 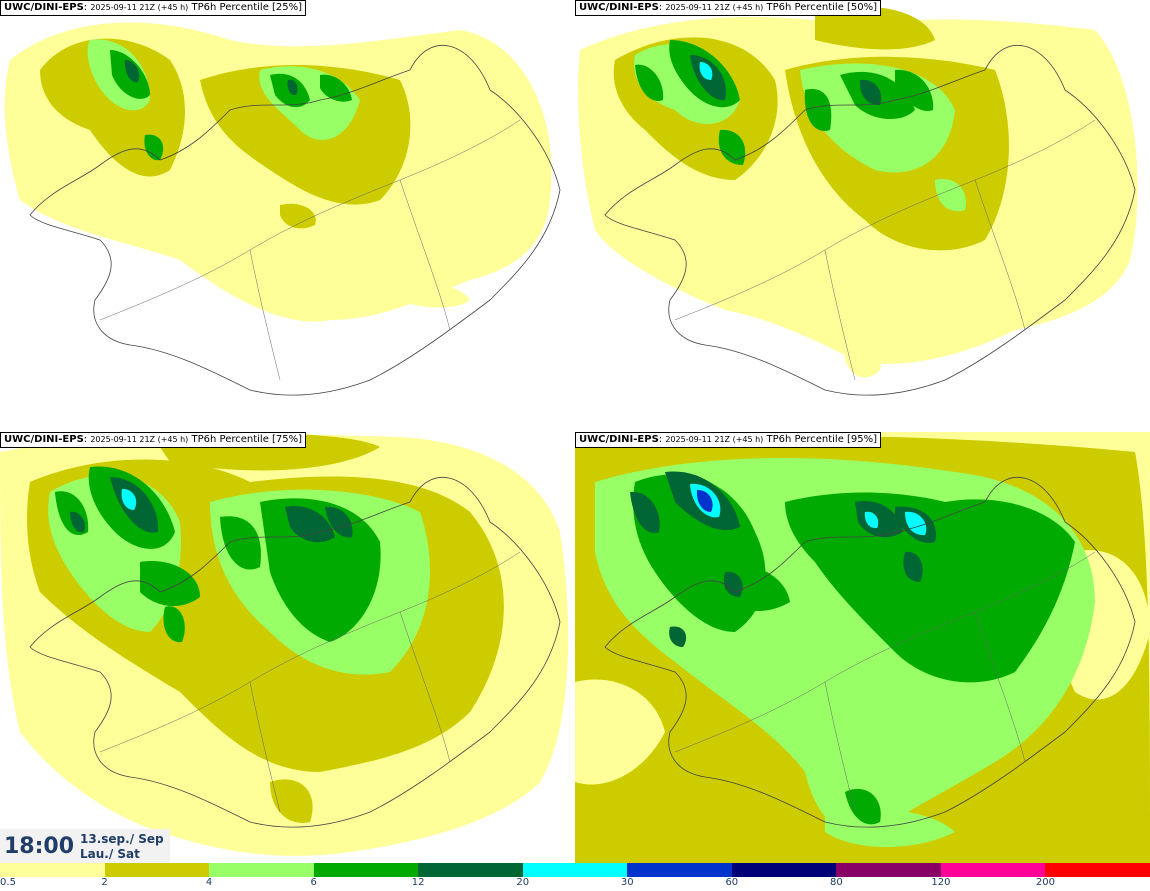 What do you see at coordinates (247, 7) in the screenshot?
I see `field-name: TP6h Percentile [25%]` at bounding box center [247, 7].